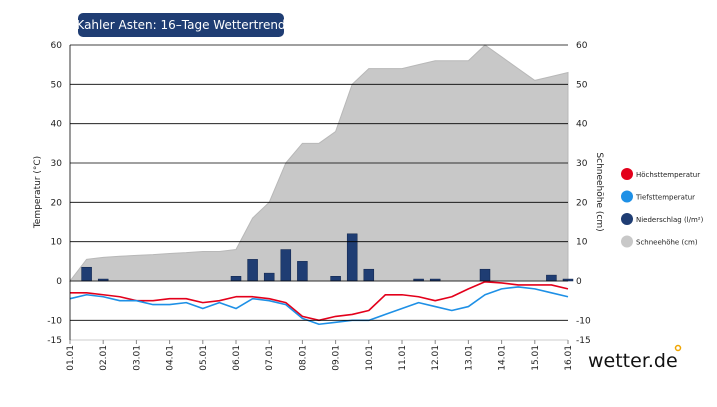  What do you see at coordinates (665, 198) in the screenshot?
I see `legend-label: Tiefsttemperatur` at bounding box center [665, 198].